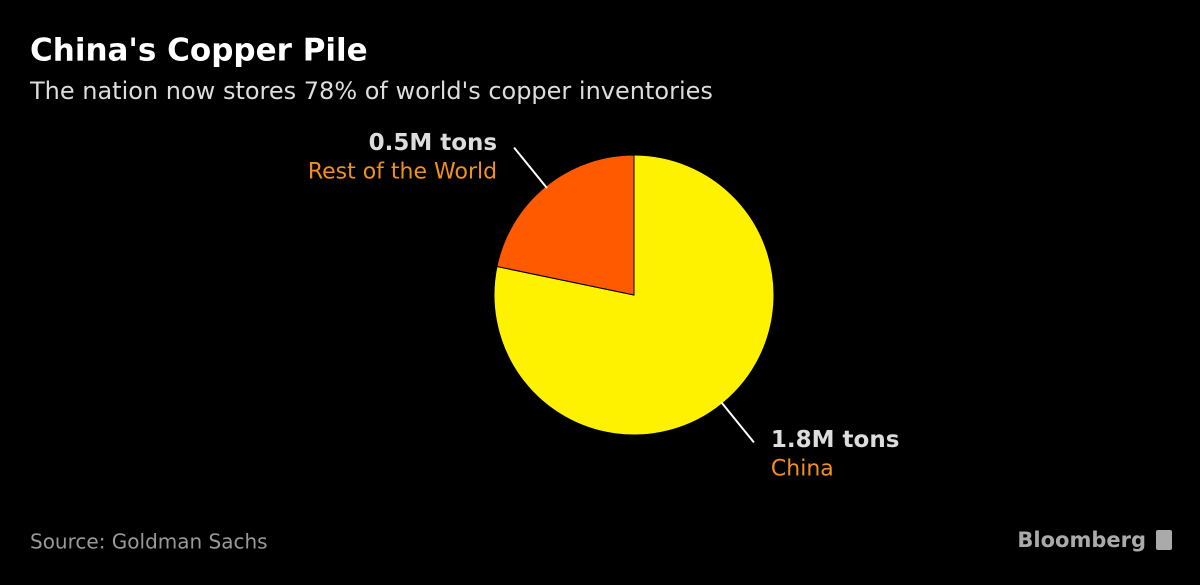  I want to click on source: Source: Goldman Sachs, so click(149, 542).